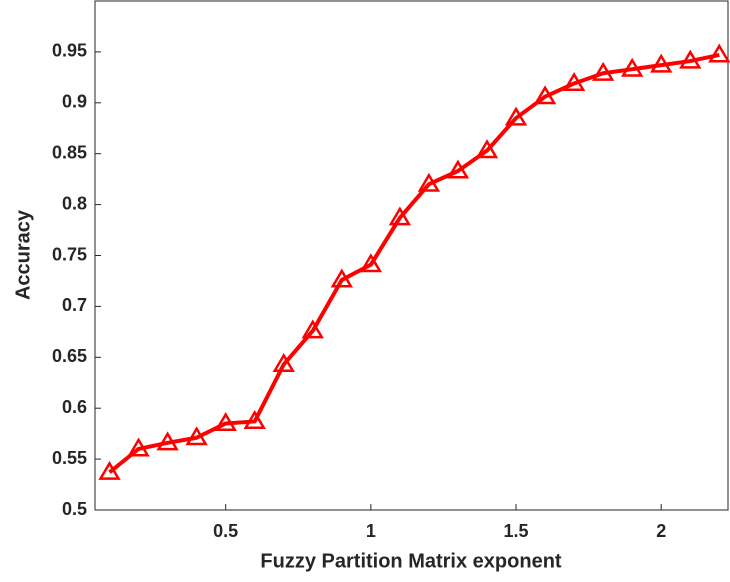 This screenshot has height=582, width=730. I want to click on y-tick-label: 0.55, so click(69, 458).